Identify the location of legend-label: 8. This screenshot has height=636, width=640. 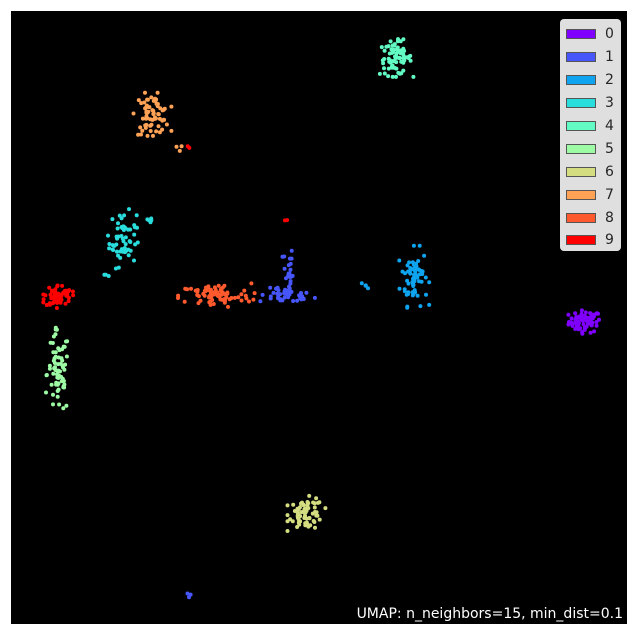
(609, 217).